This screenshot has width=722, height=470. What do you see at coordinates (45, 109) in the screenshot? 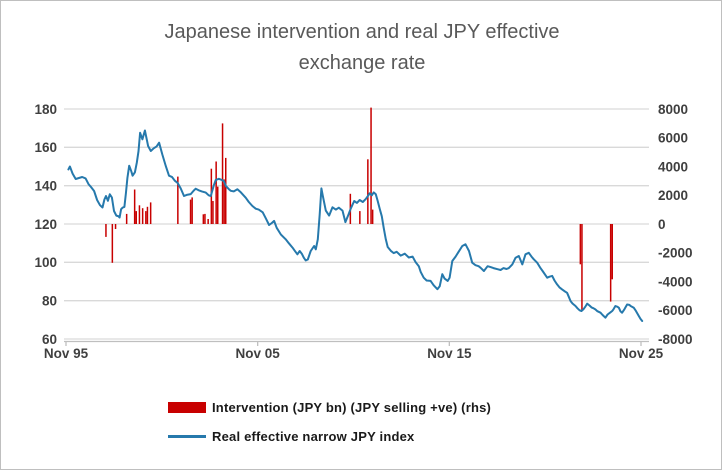
I see `left-axis-tick-label: 180` at bounding box center [45, 109].